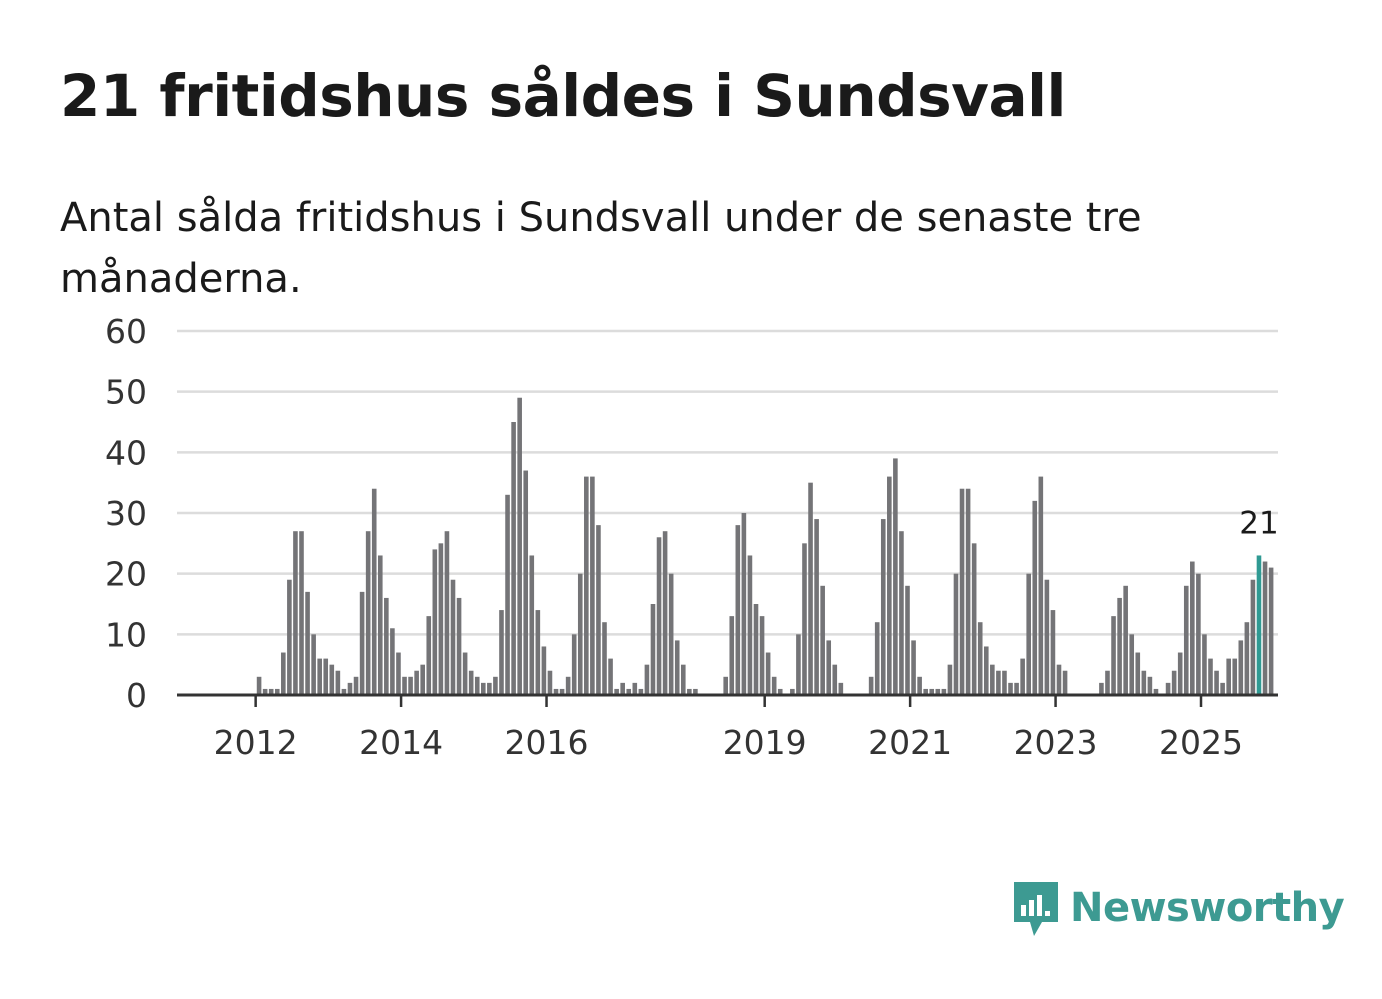 The image size is (1382, 999). I want to click on x-tick-label: 2012, so click(256, 742).